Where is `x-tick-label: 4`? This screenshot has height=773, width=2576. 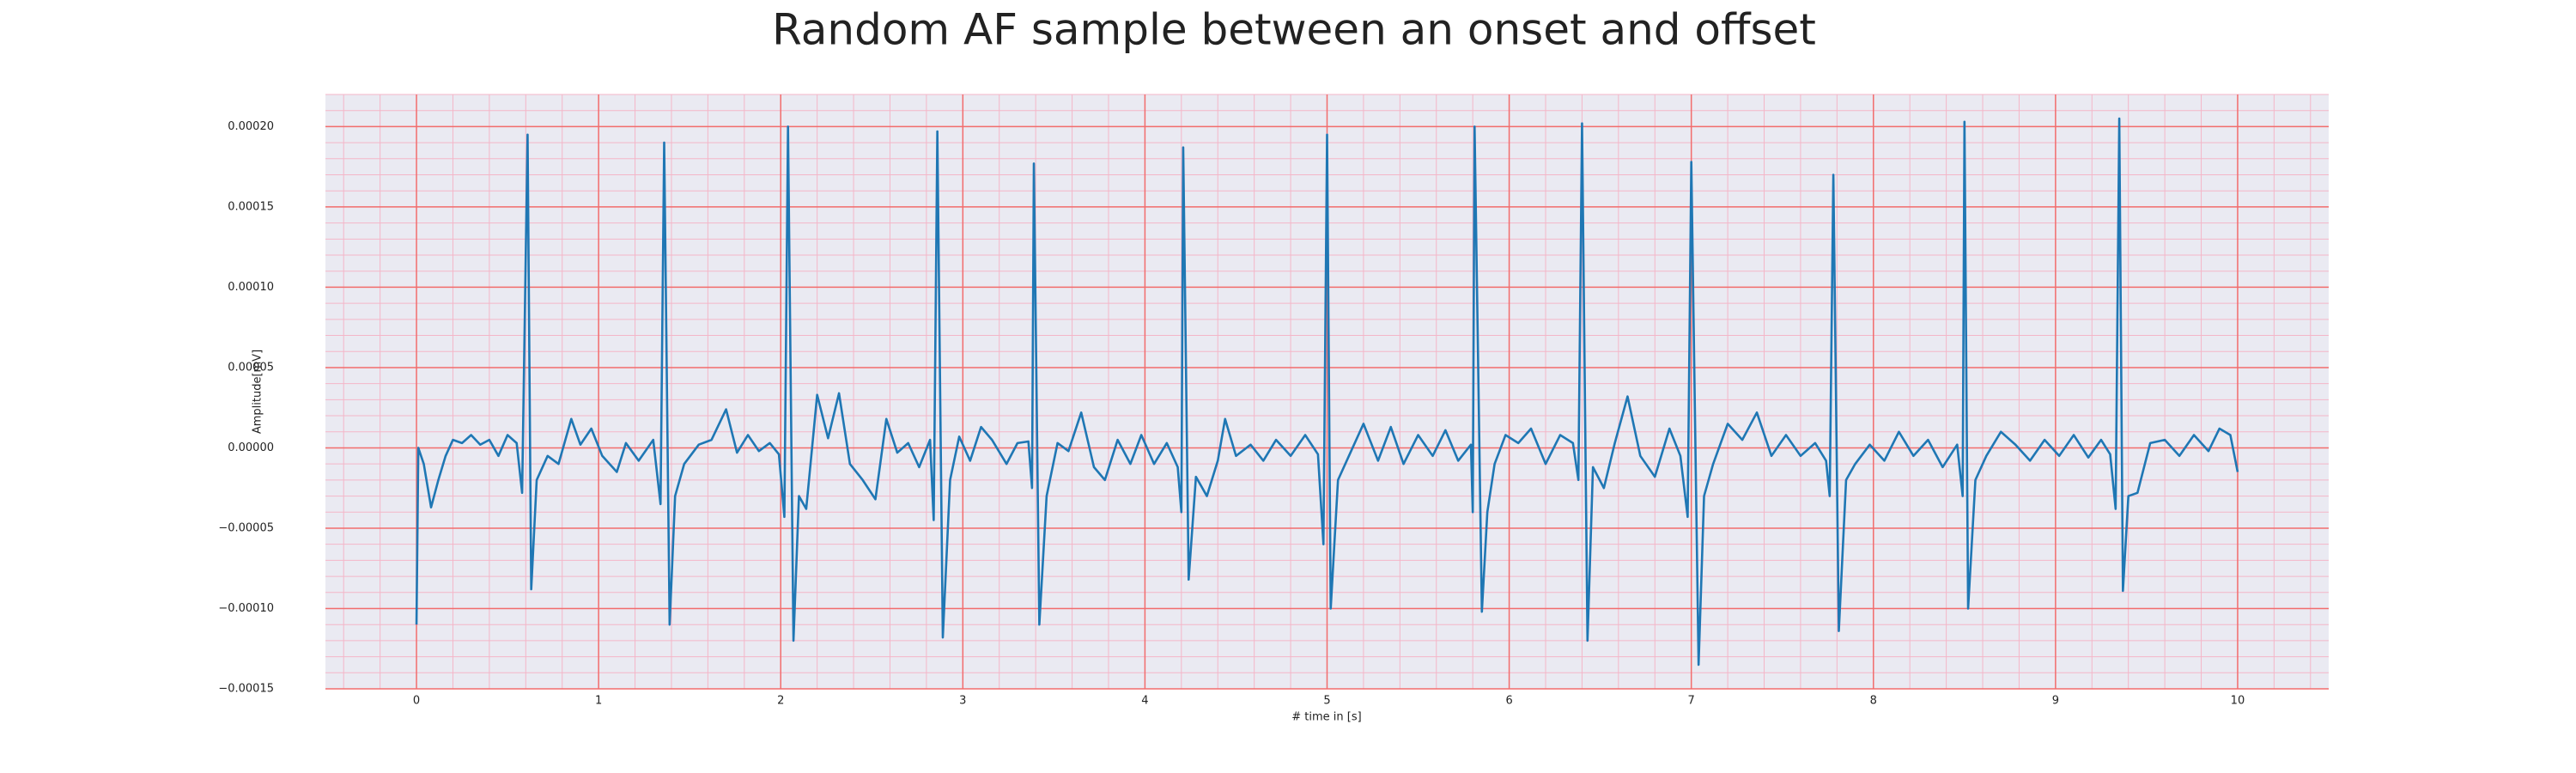 x-tick-label: 4 is located at coordinates (1144, 701).